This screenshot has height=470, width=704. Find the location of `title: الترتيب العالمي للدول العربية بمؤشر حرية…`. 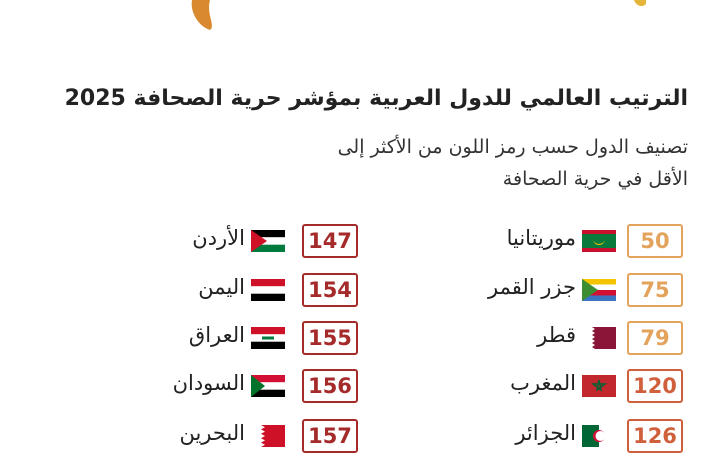

title: الترتيب العالمي للدول العربية بمؤشر حرية… is located at coordinates (376, 98).